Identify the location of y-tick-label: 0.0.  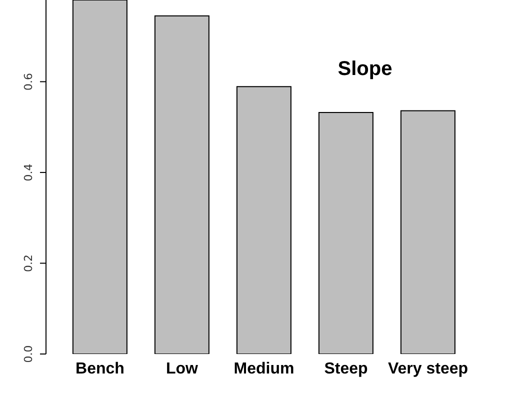
(28, 354).